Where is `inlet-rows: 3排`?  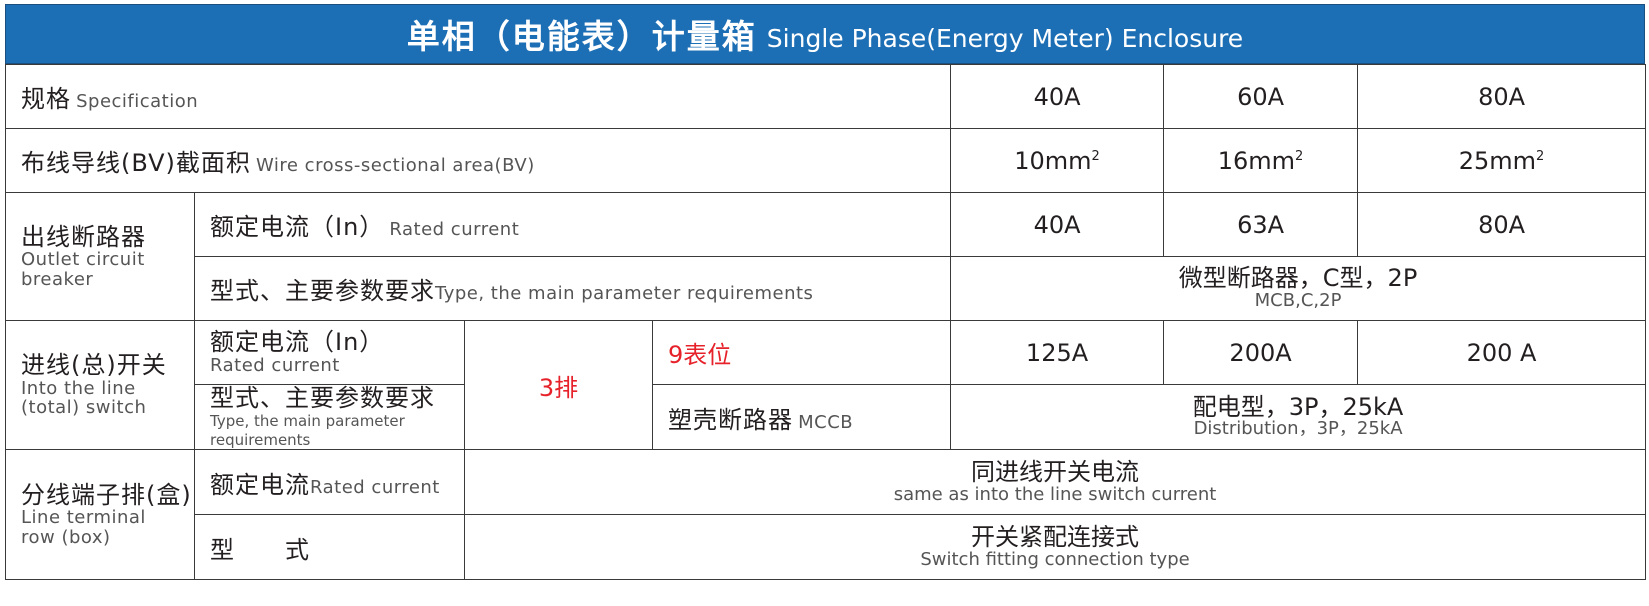
inlet-rows: 3排 is located at coordinates (558, 385).